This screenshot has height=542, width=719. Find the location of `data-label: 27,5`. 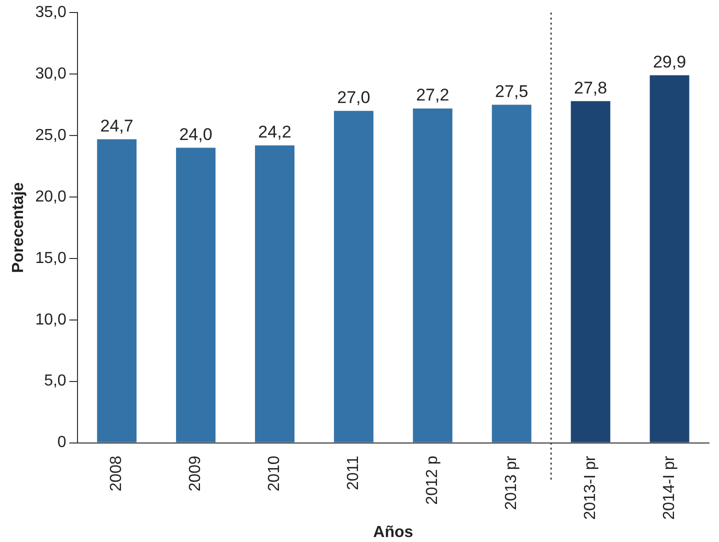

data-label: 27,5 is located at coordinates (511, 91).